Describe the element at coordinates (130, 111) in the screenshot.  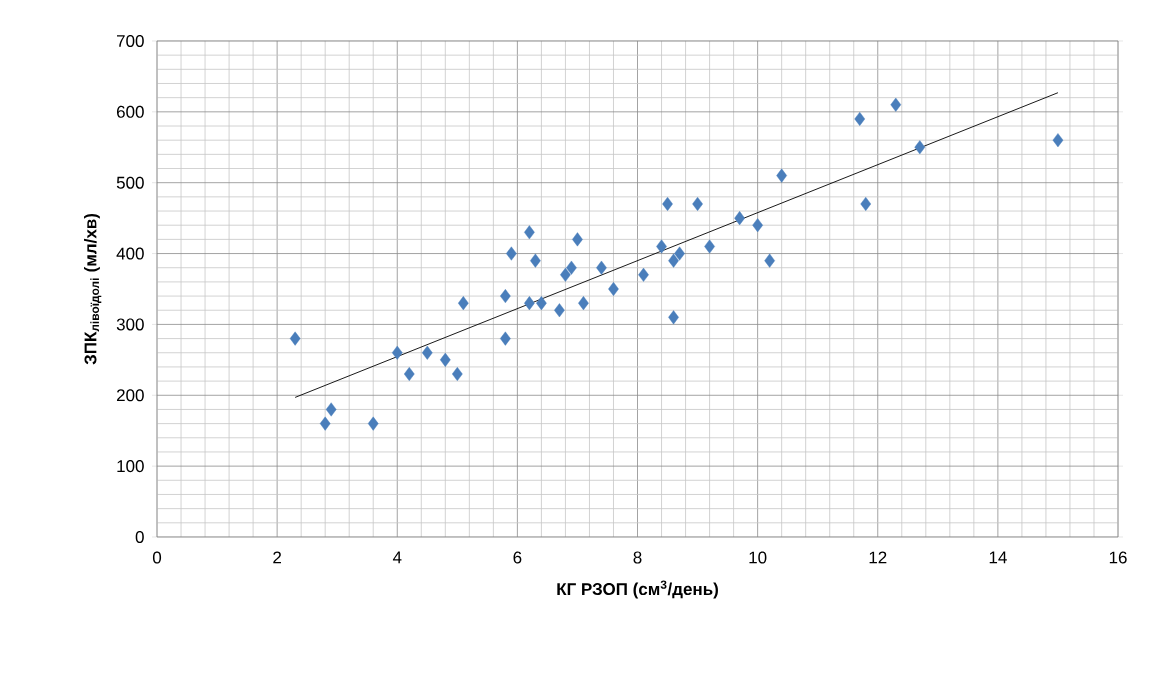
I see `y-tick-label: 600` at that location.